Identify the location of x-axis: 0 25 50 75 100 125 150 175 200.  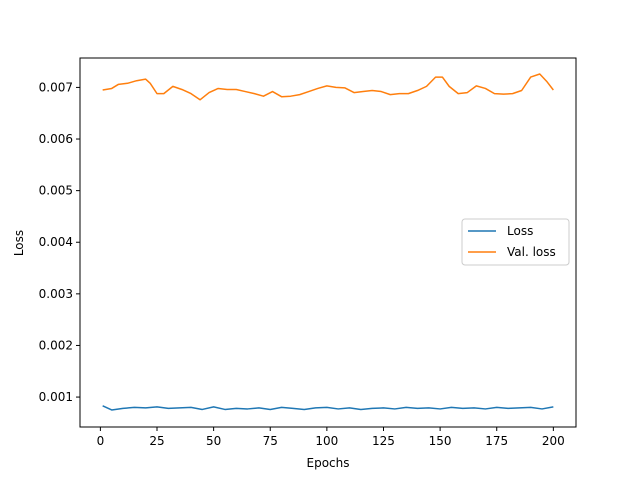
(331, 437).